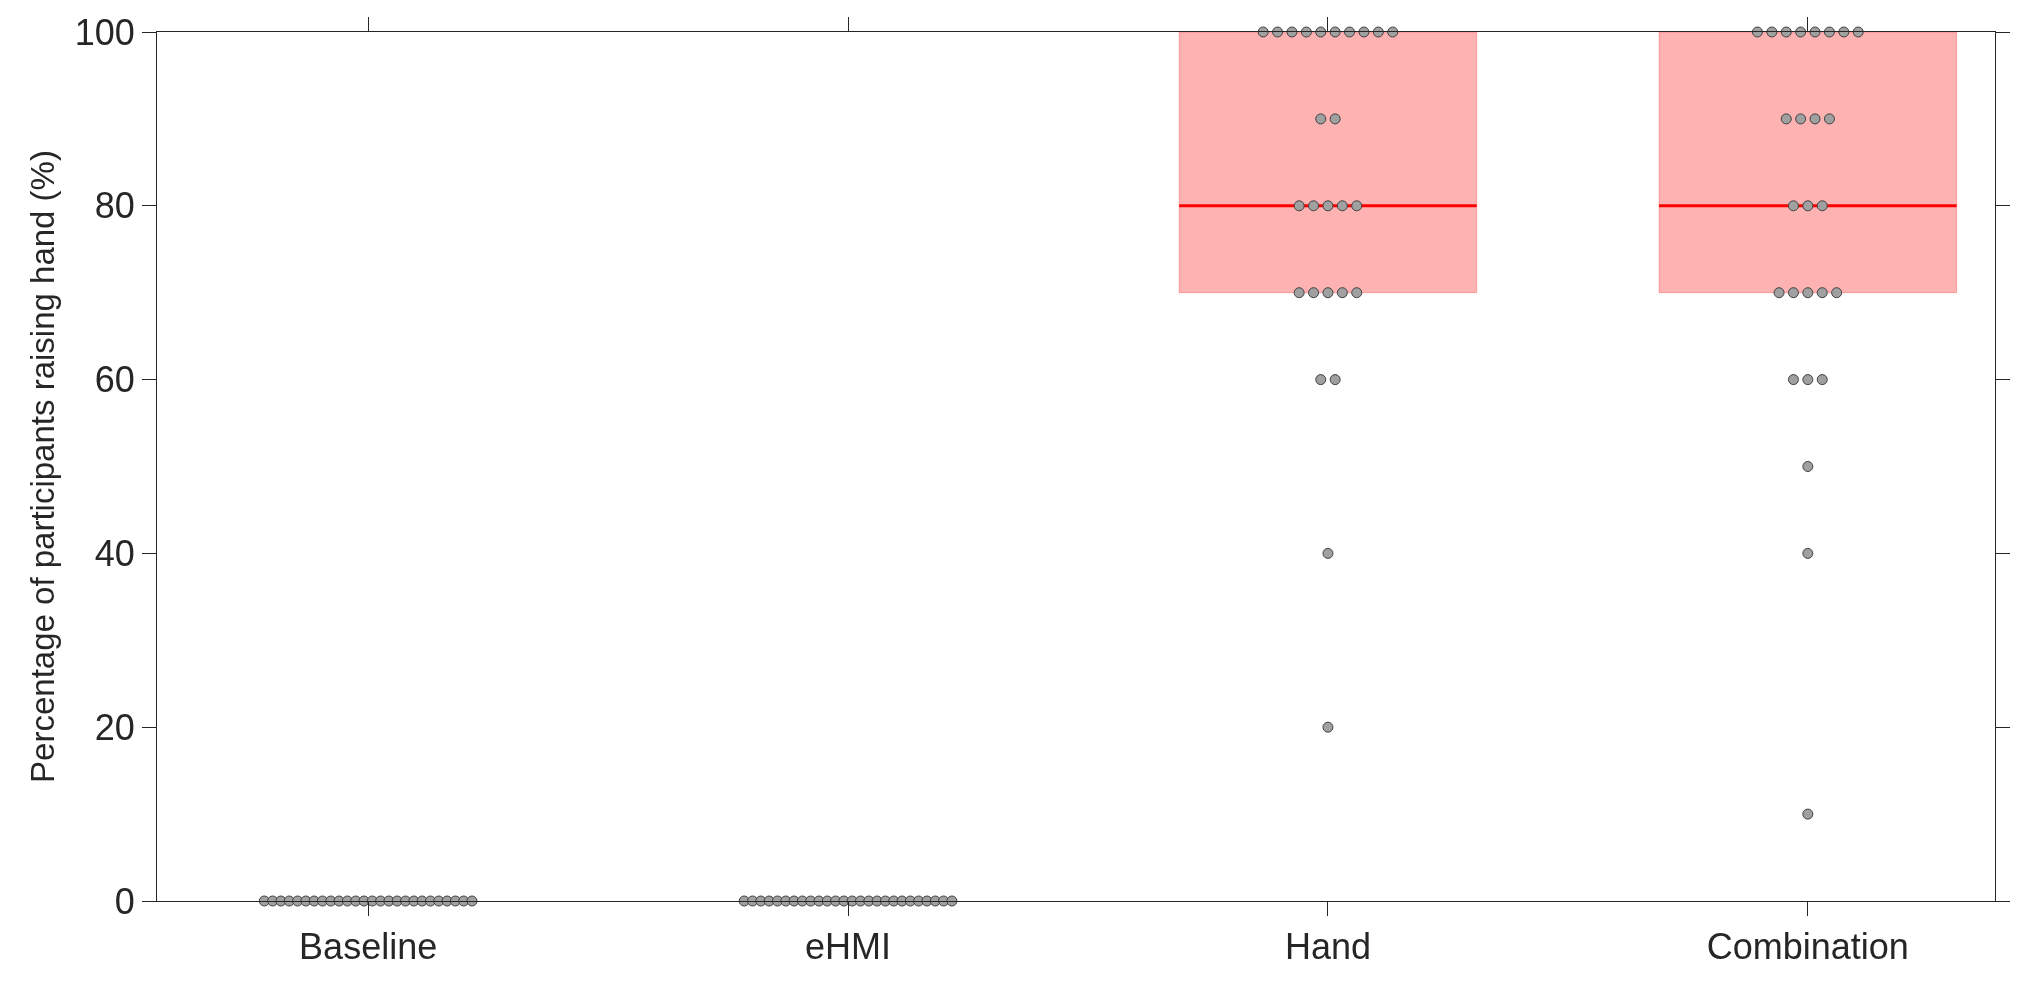 The height and width of the screenshot is (986, 2022). I want to click on y-tick-label: 40, so click(114, 553).